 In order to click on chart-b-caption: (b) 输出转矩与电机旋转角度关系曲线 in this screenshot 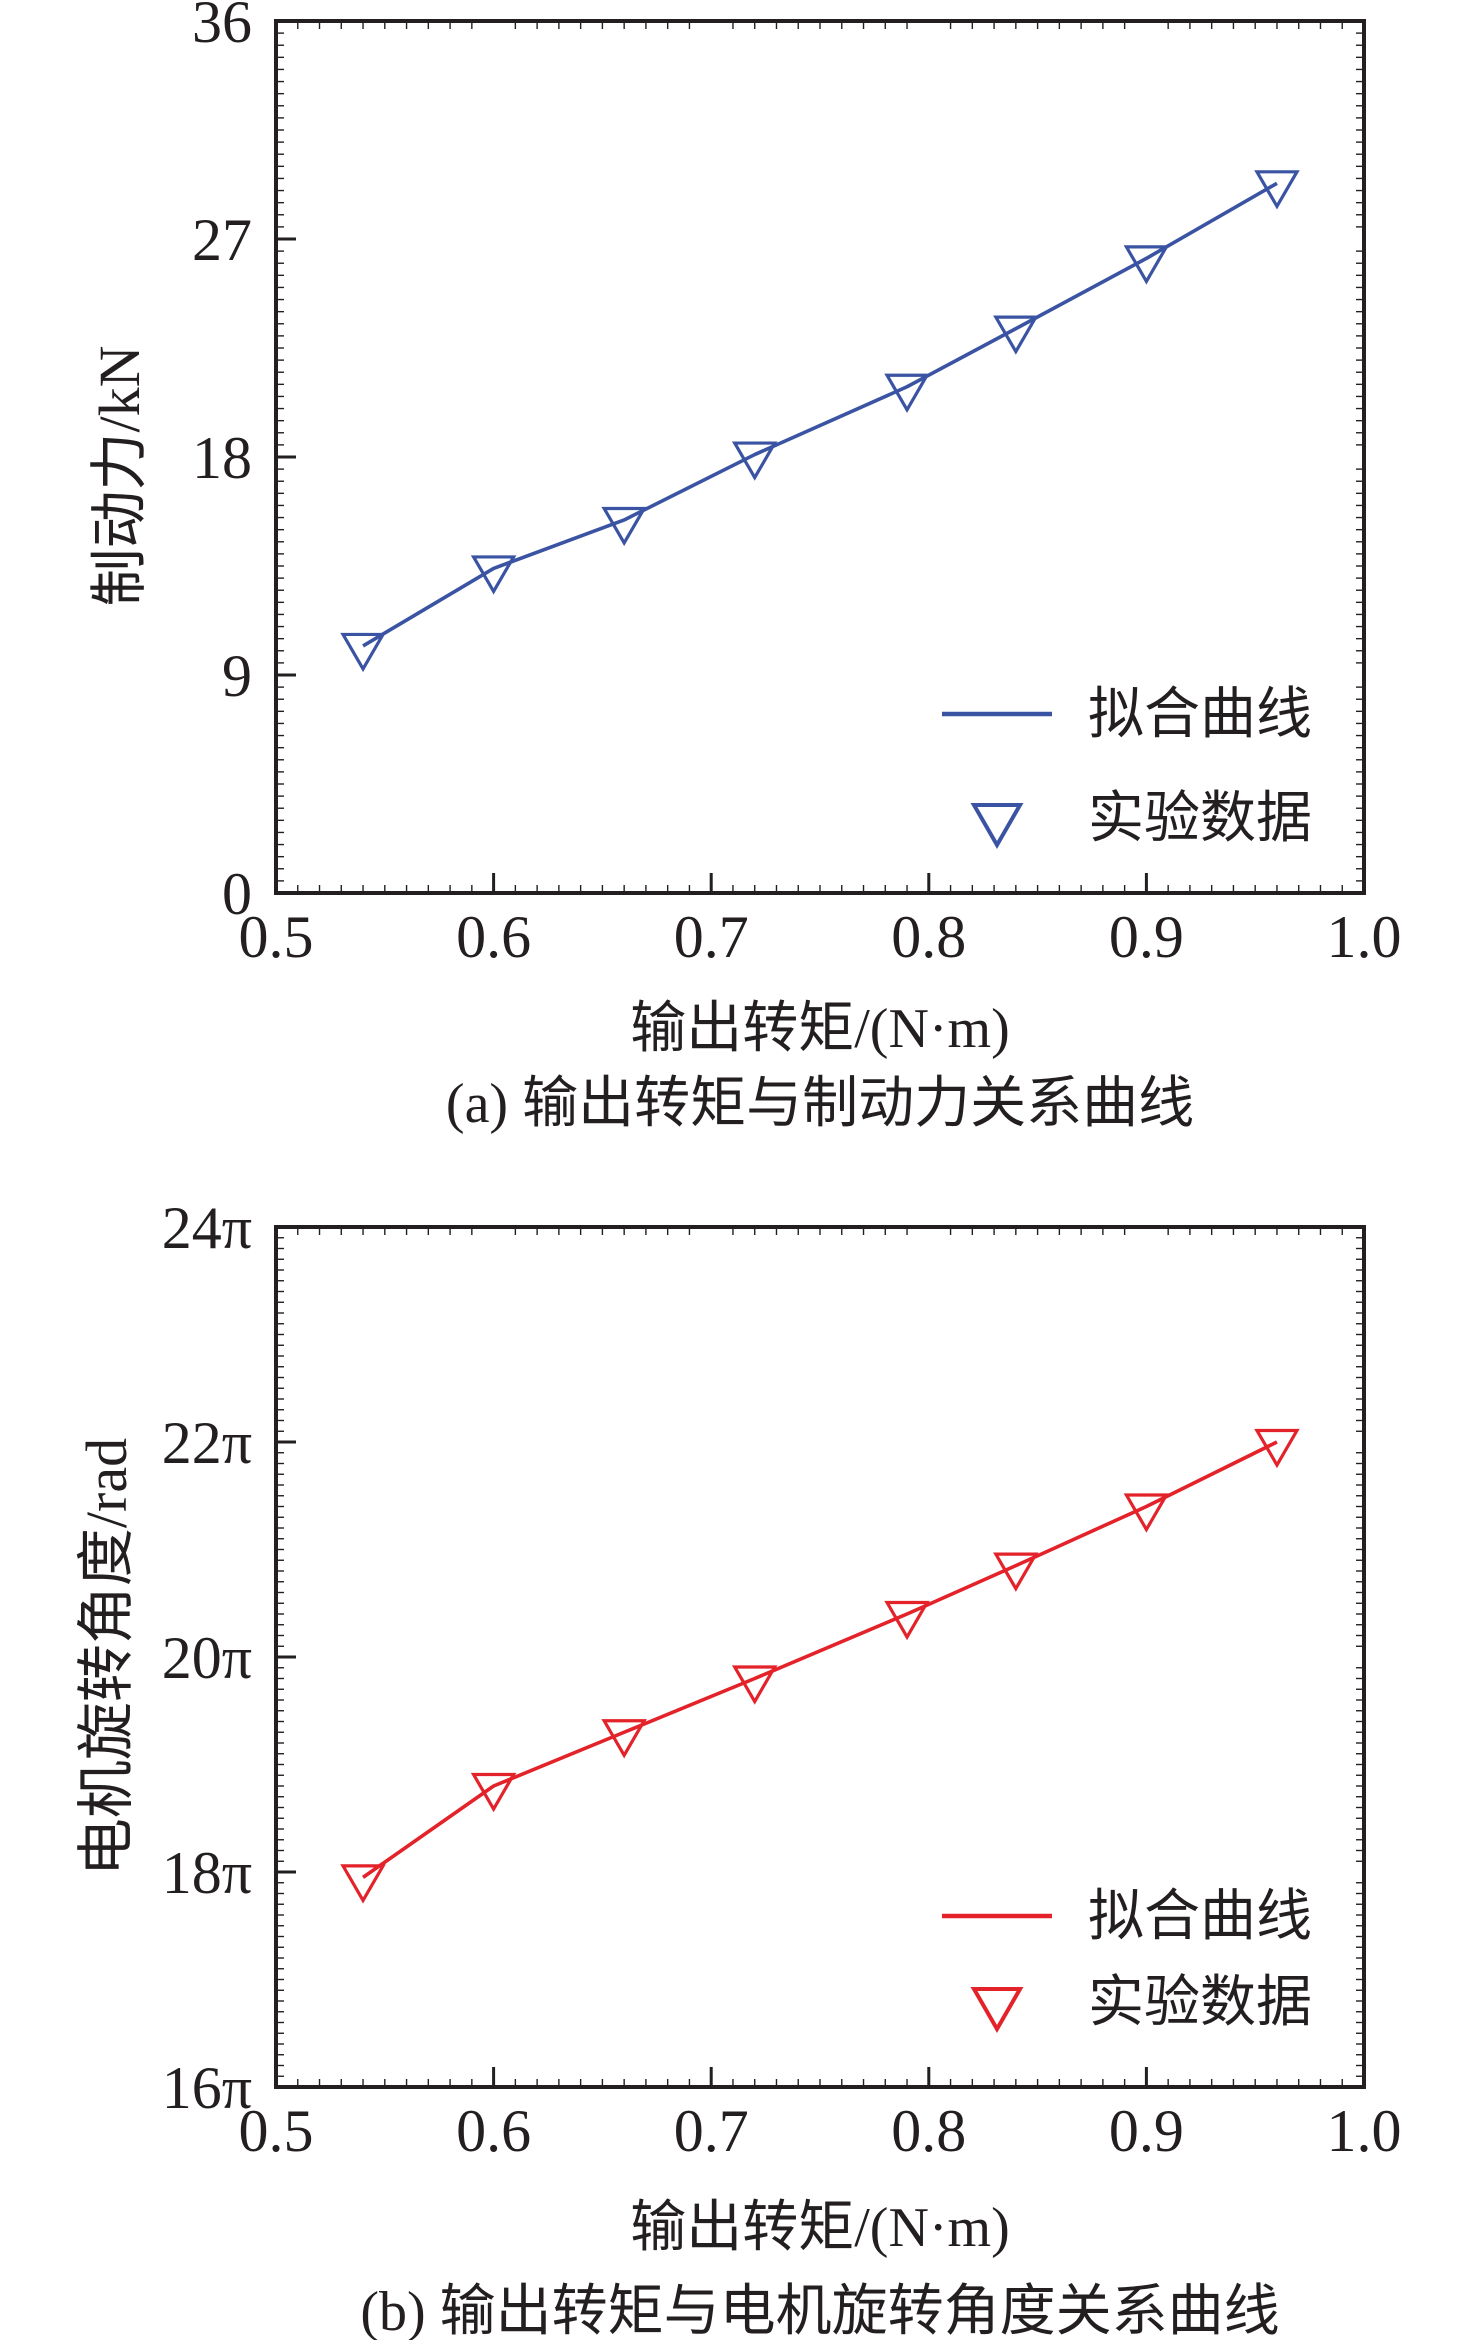, I will do `click(820, 2310)`.